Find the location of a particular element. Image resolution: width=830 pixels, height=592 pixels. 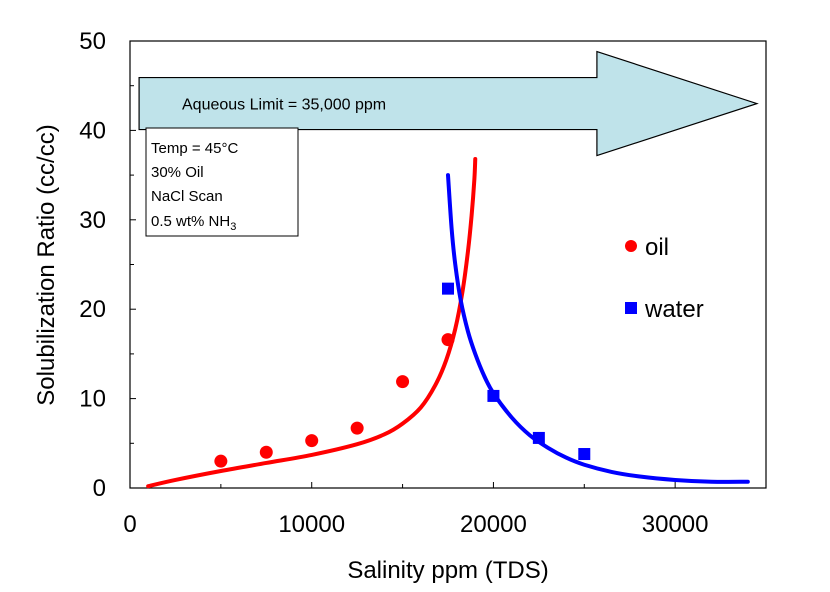

y-tick-label: 0 is located at coordinates (99, 488).